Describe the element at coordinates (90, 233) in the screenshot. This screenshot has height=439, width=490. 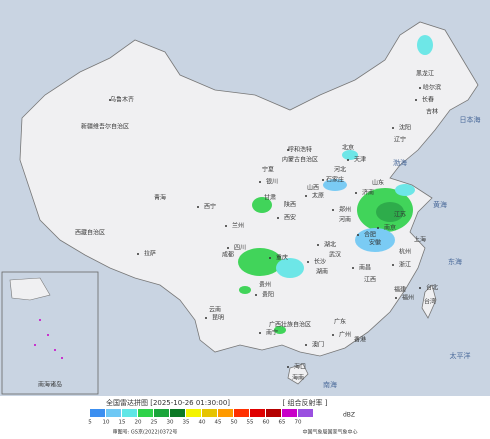
I see `place-label: 西藏自治区` at that location.